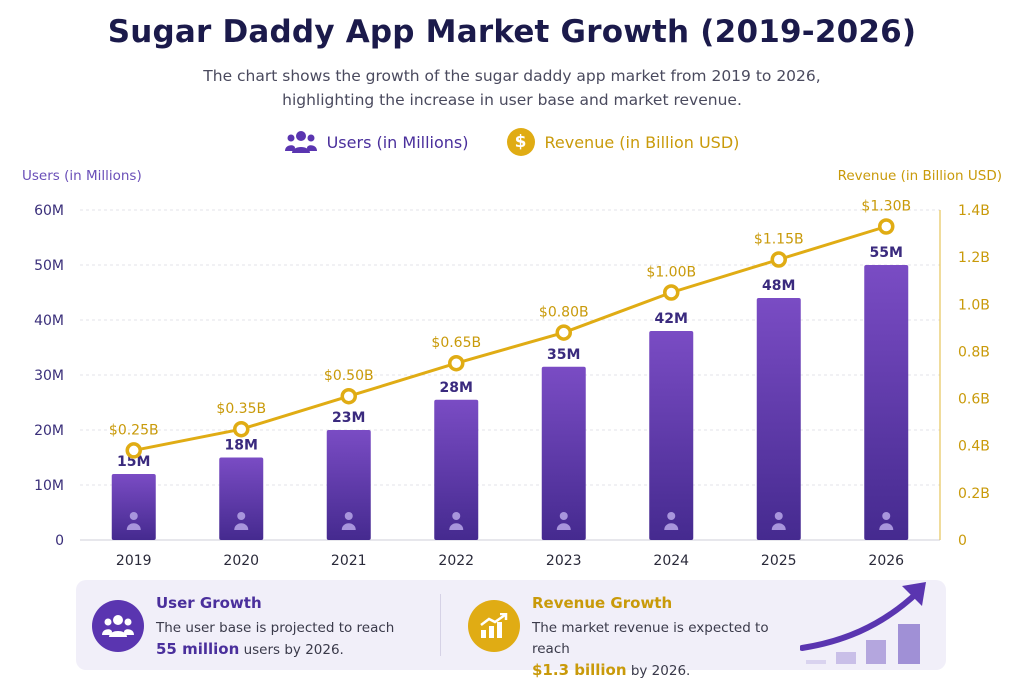 This screenshot has height=683, width=1024. What do you see at coordinates (49, 431) in the screenshot?
I see `y-left-tick-label: 20M` at bounding box center [49, 431].